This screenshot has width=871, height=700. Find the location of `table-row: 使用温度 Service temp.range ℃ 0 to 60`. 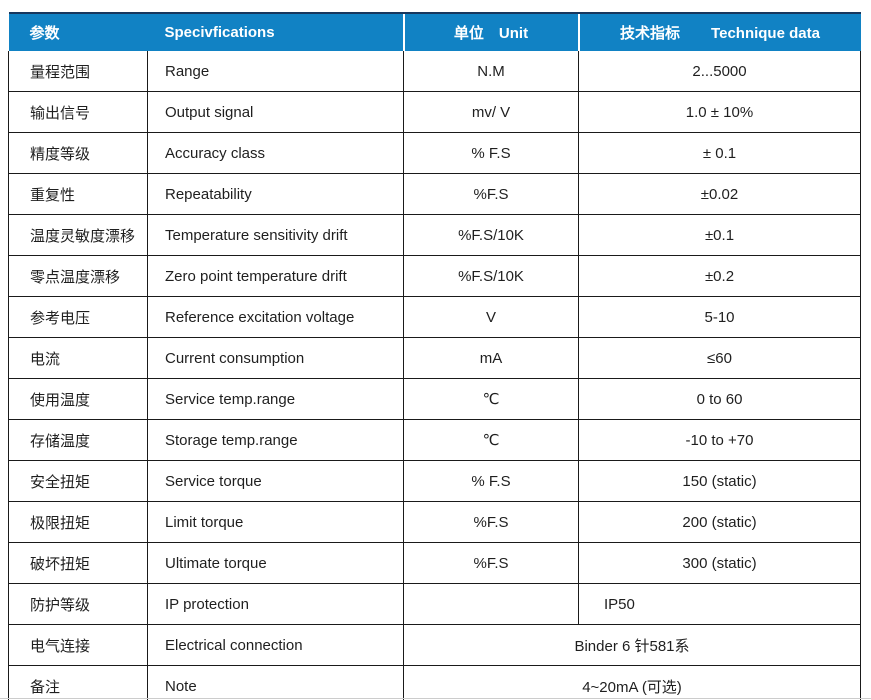

table-row: 使用温度 Service temp.range ℃ 0 to 60 is located at coordinates (434, 399).